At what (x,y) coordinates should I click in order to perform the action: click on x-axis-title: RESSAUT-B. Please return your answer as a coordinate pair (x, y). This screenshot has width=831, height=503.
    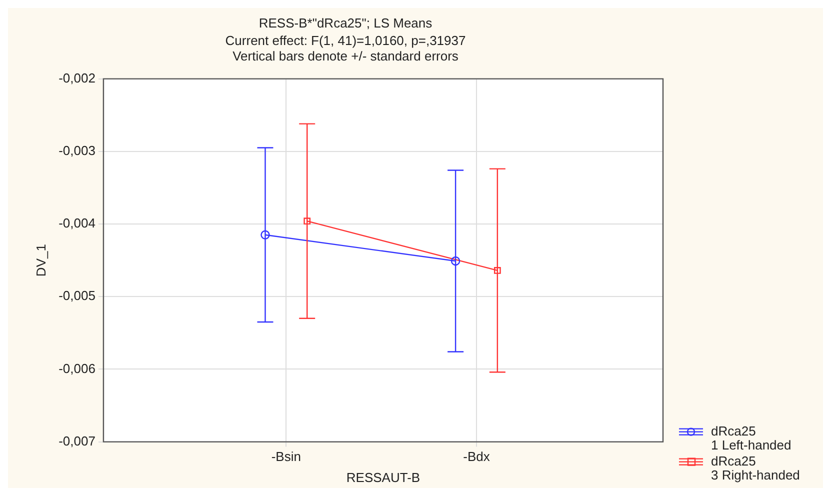
    Looking at the image, I should click on (383, 477).